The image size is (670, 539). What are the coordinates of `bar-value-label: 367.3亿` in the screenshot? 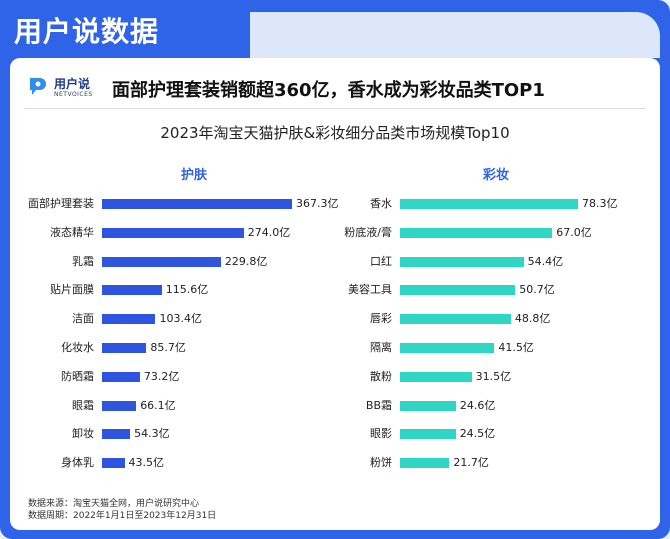 It's located at (317, 203).